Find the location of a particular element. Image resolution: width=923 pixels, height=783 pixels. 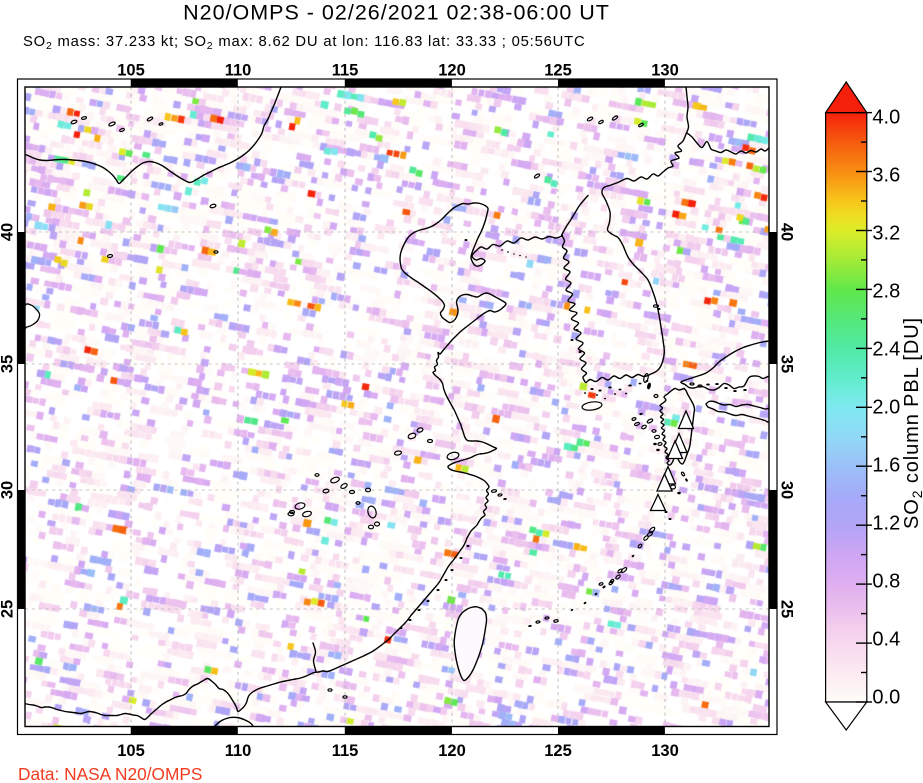

svg-text: 0.8 is located at coordinates (886, 582).